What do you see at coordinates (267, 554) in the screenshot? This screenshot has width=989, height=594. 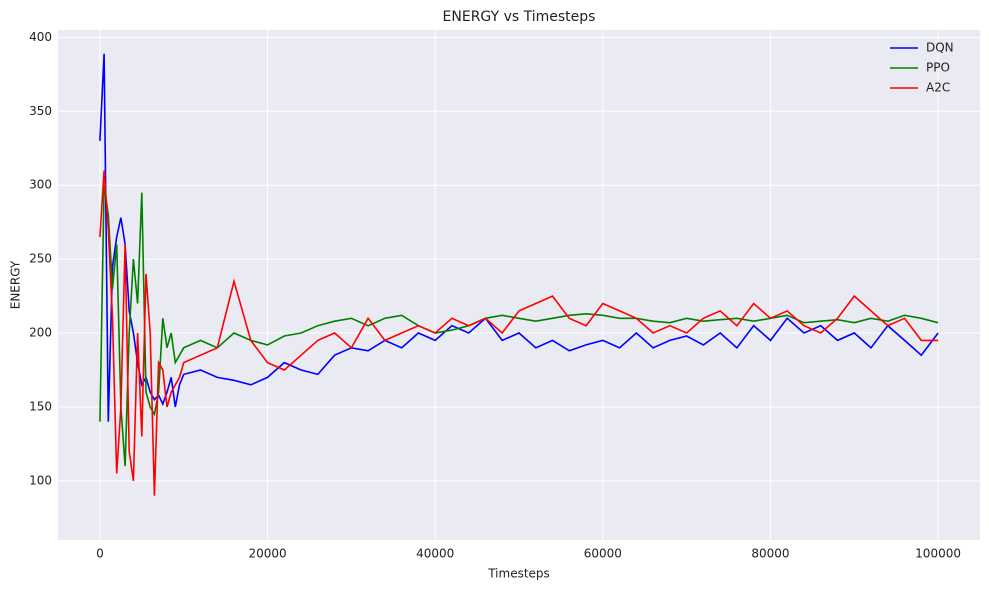 I see `x-tick-label: 20000` at bounding box center [267, 554].